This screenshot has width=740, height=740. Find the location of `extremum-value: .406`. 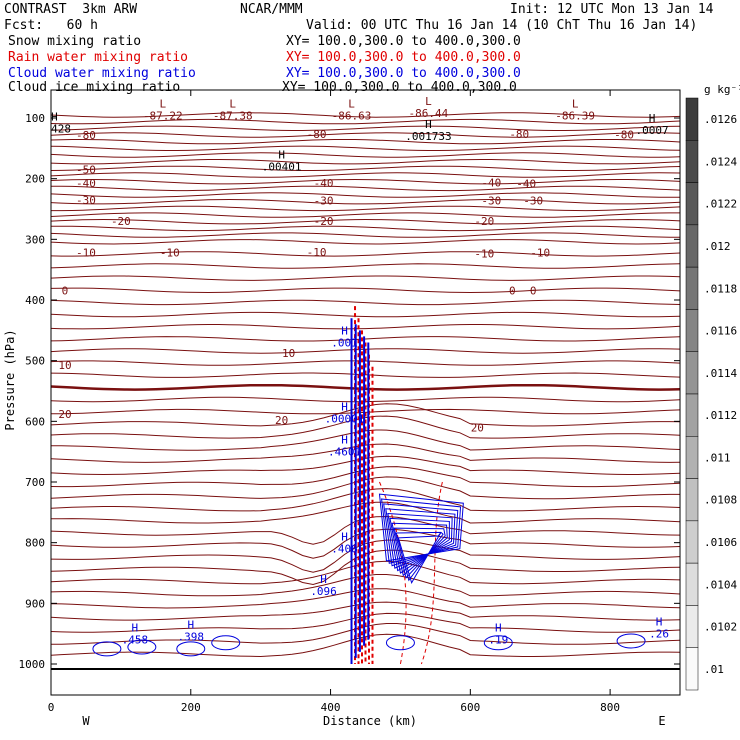

extremum-value: .406 is located at coordinates (344, 549).